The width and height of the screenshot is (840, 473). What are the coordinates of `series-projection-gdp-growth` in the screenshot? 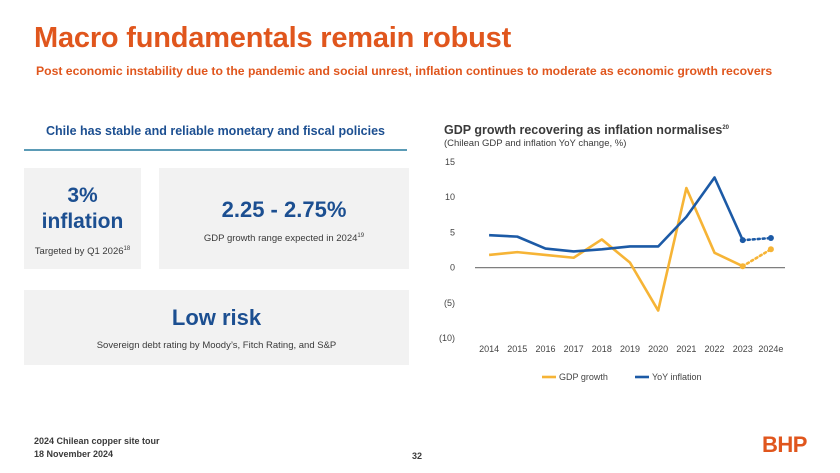 It's located at (757, 257).